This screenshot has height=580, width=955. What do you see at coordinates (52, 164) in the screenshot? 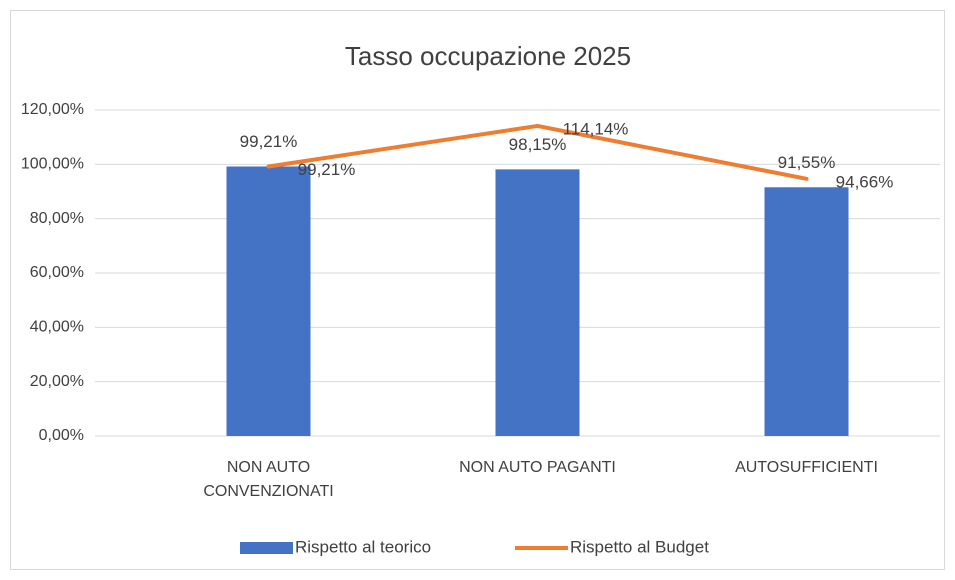
I see `y-tick-label: 100,00%` at bounding box center [52, 164].